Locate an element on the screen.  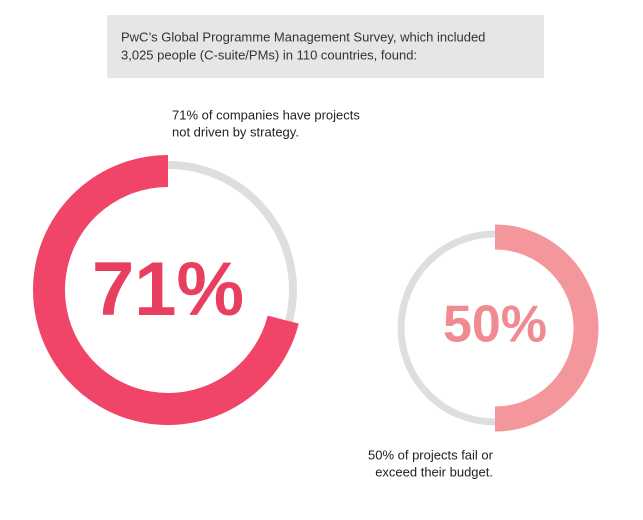
annotation: exceed their budget. is located at coordinates (434, 471).